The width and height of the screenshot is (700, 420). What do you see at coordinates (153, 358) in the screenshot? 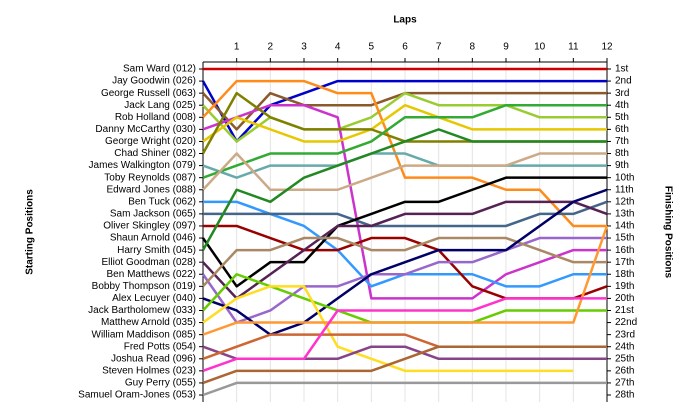
I see `series-name: Joshua Read (096)` at bounding box center [153, 358].